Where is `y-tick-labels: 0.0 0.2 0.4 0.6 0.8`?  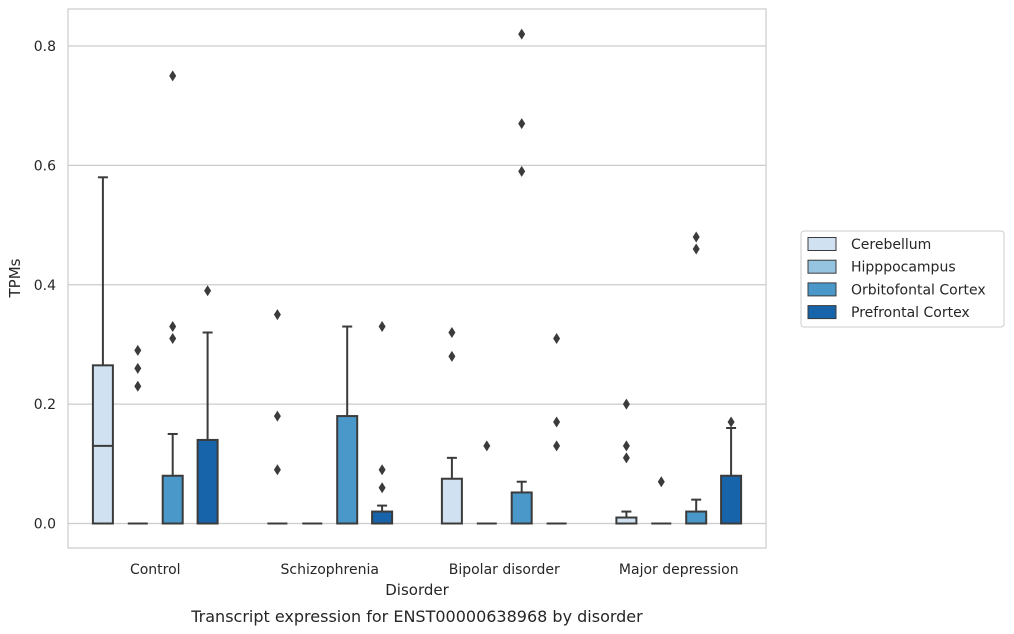 y-tick-labels: 0.0 0.2 0.4 0.6 0.8 is located at coordinates (45, 286).